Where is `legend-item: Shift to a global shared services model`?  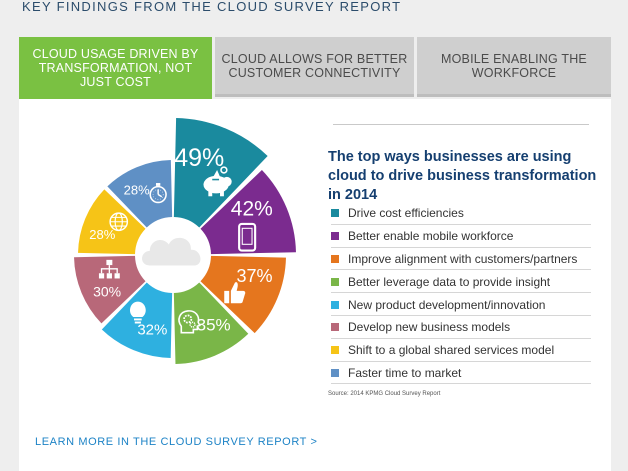 legend-item: Shift to a global shared services model is located at coordinates (461, 350).